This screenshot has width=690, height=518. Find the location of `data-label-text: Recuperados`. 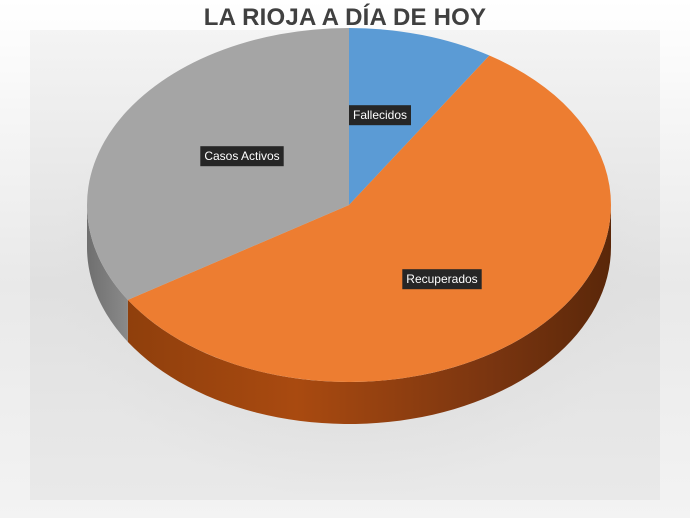

data-label-text: Recuperados is located at coordinates (441, 279).